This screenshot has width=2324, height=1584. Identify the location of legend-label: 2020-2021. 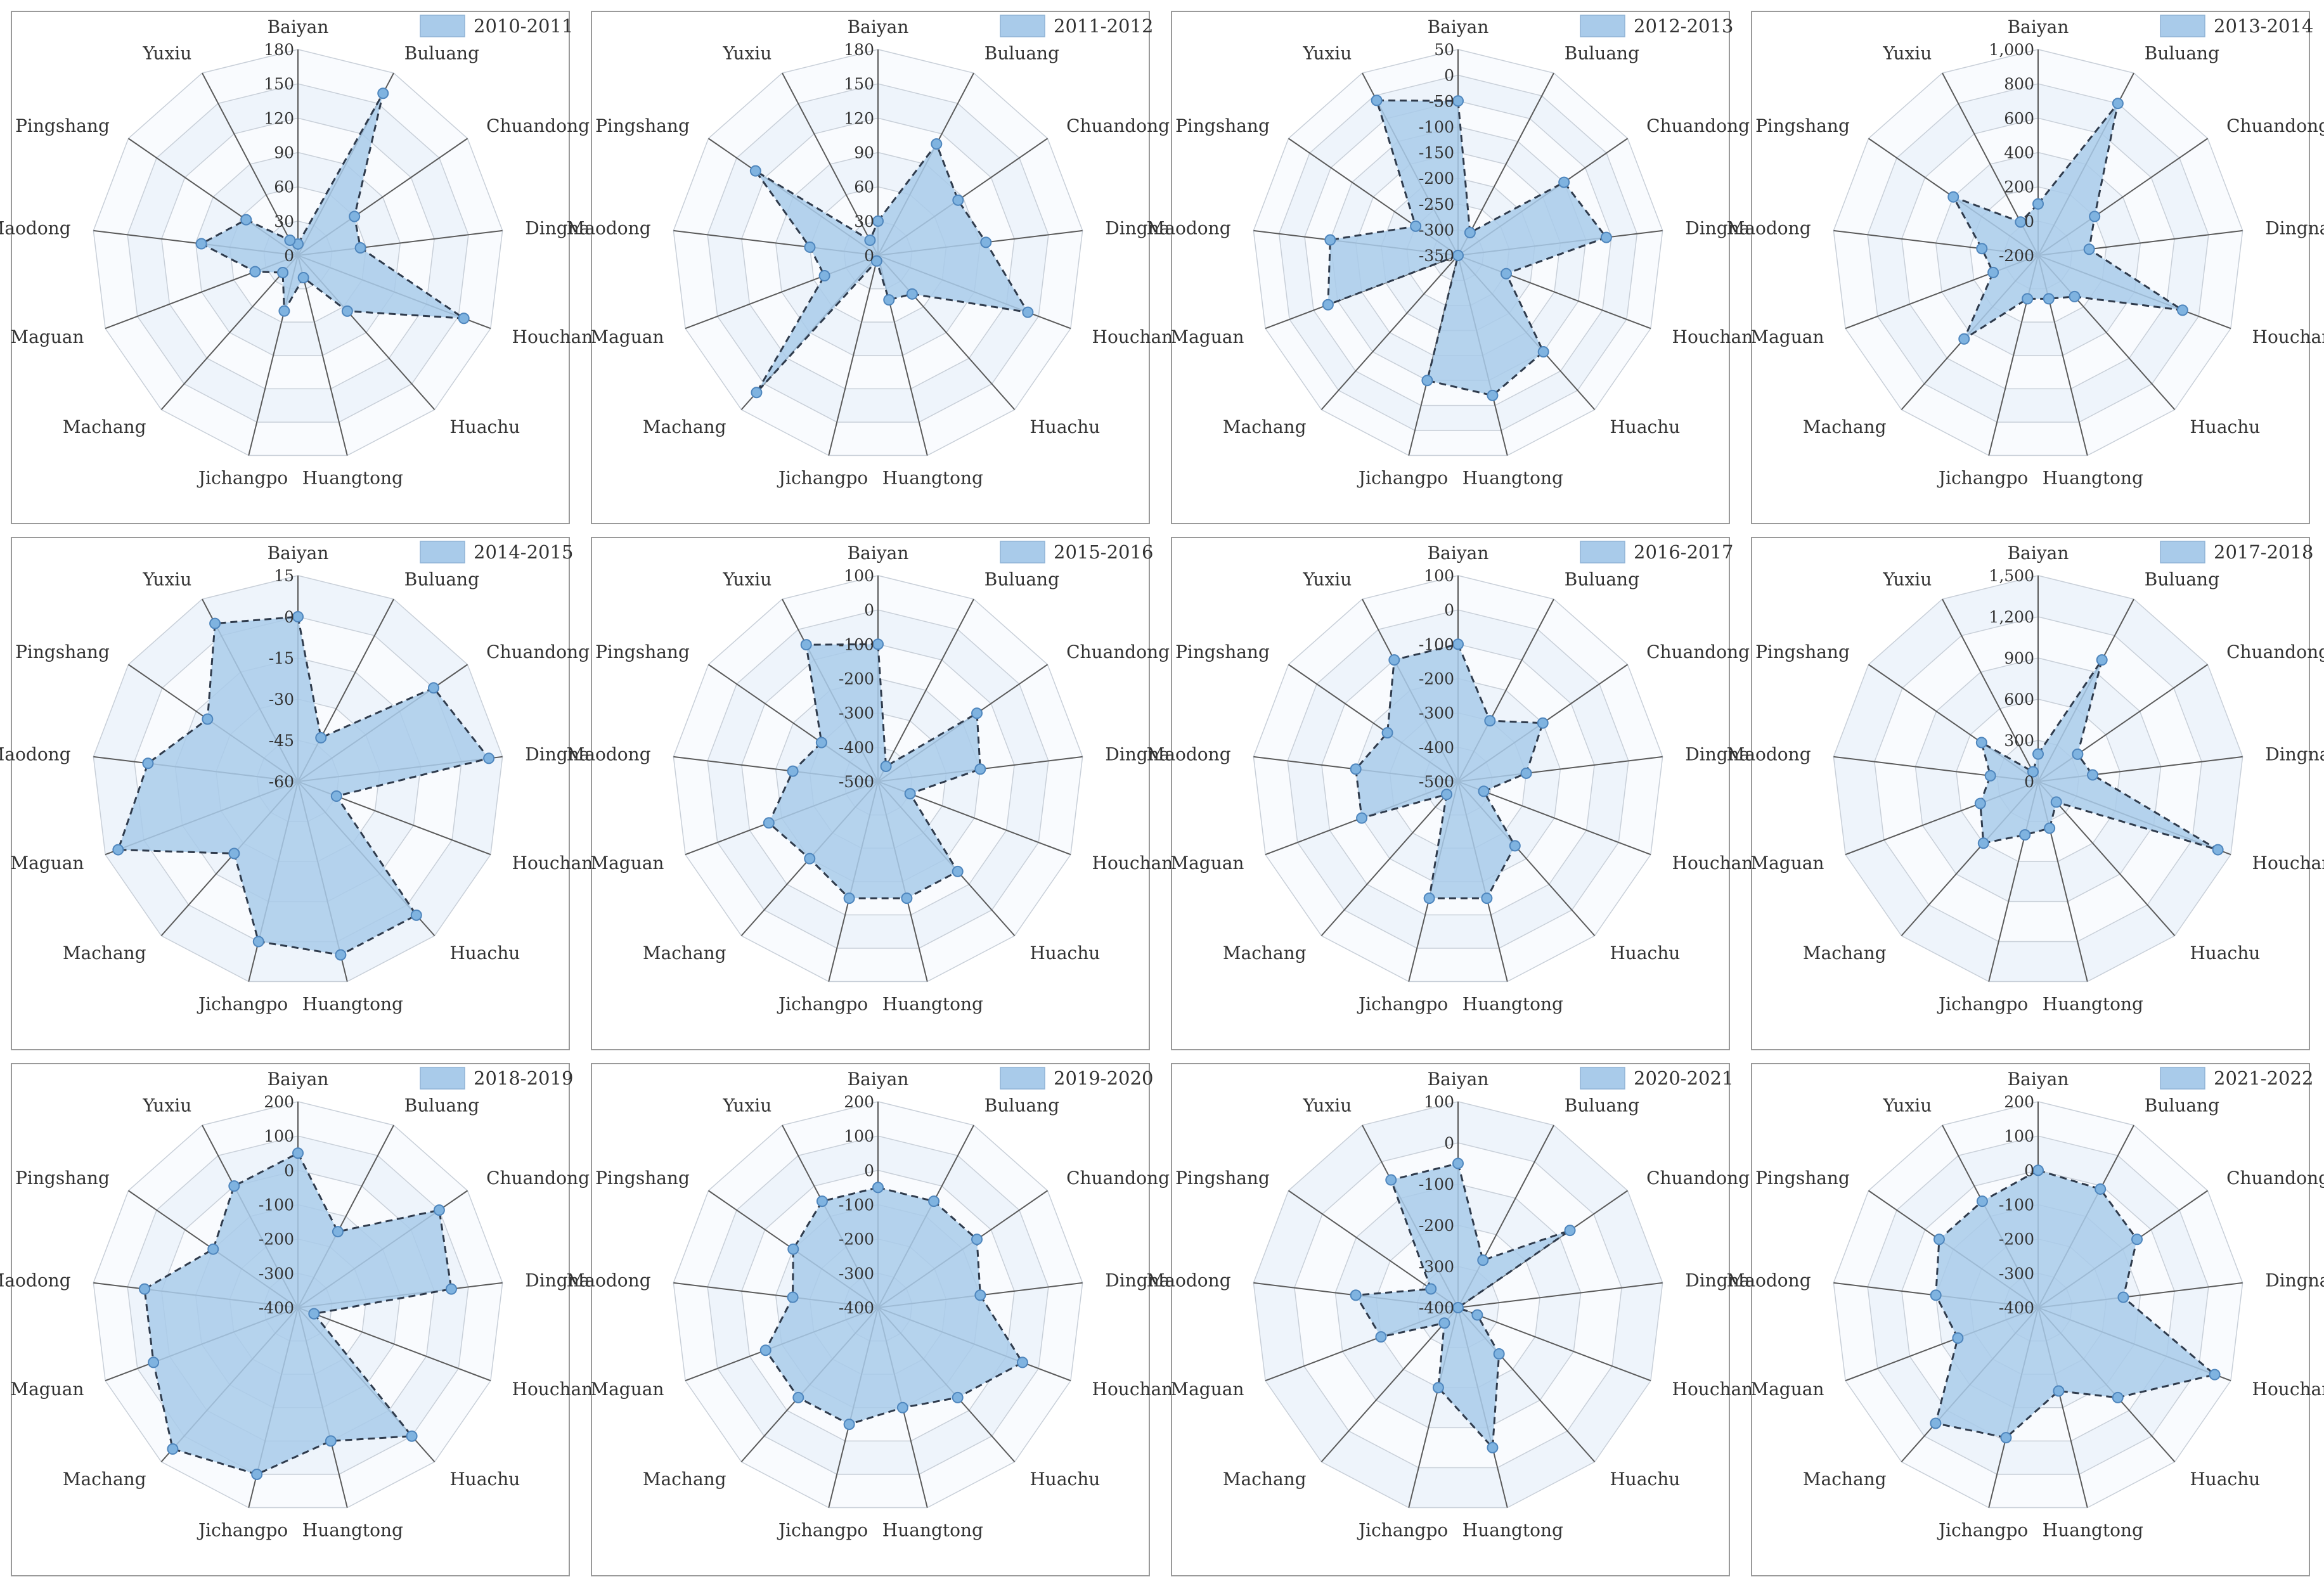
(1683, 1078).